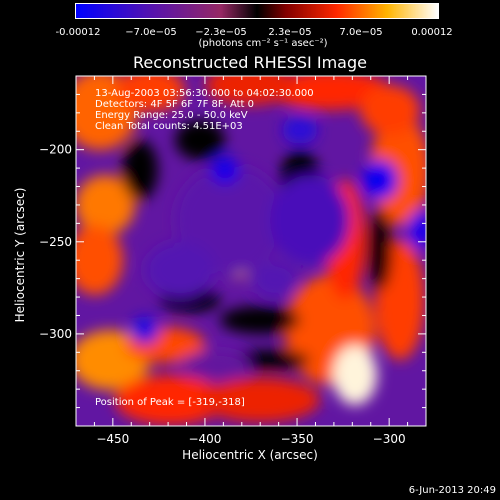 The height and width of the screenshot is (500, 500). I want to click on y-tick-label: −250, so click(55, 242).